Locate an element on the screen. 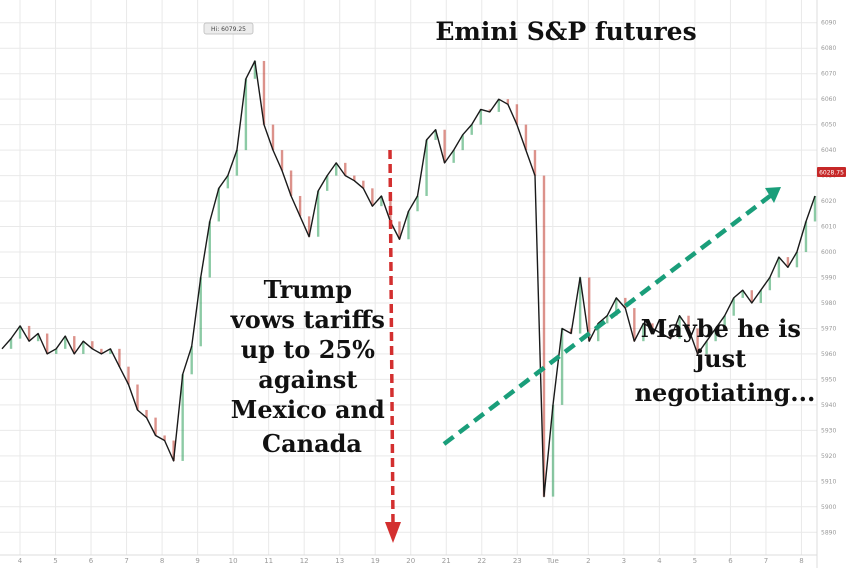  x-tick-label: 13 is located at coordinates (339, 561).